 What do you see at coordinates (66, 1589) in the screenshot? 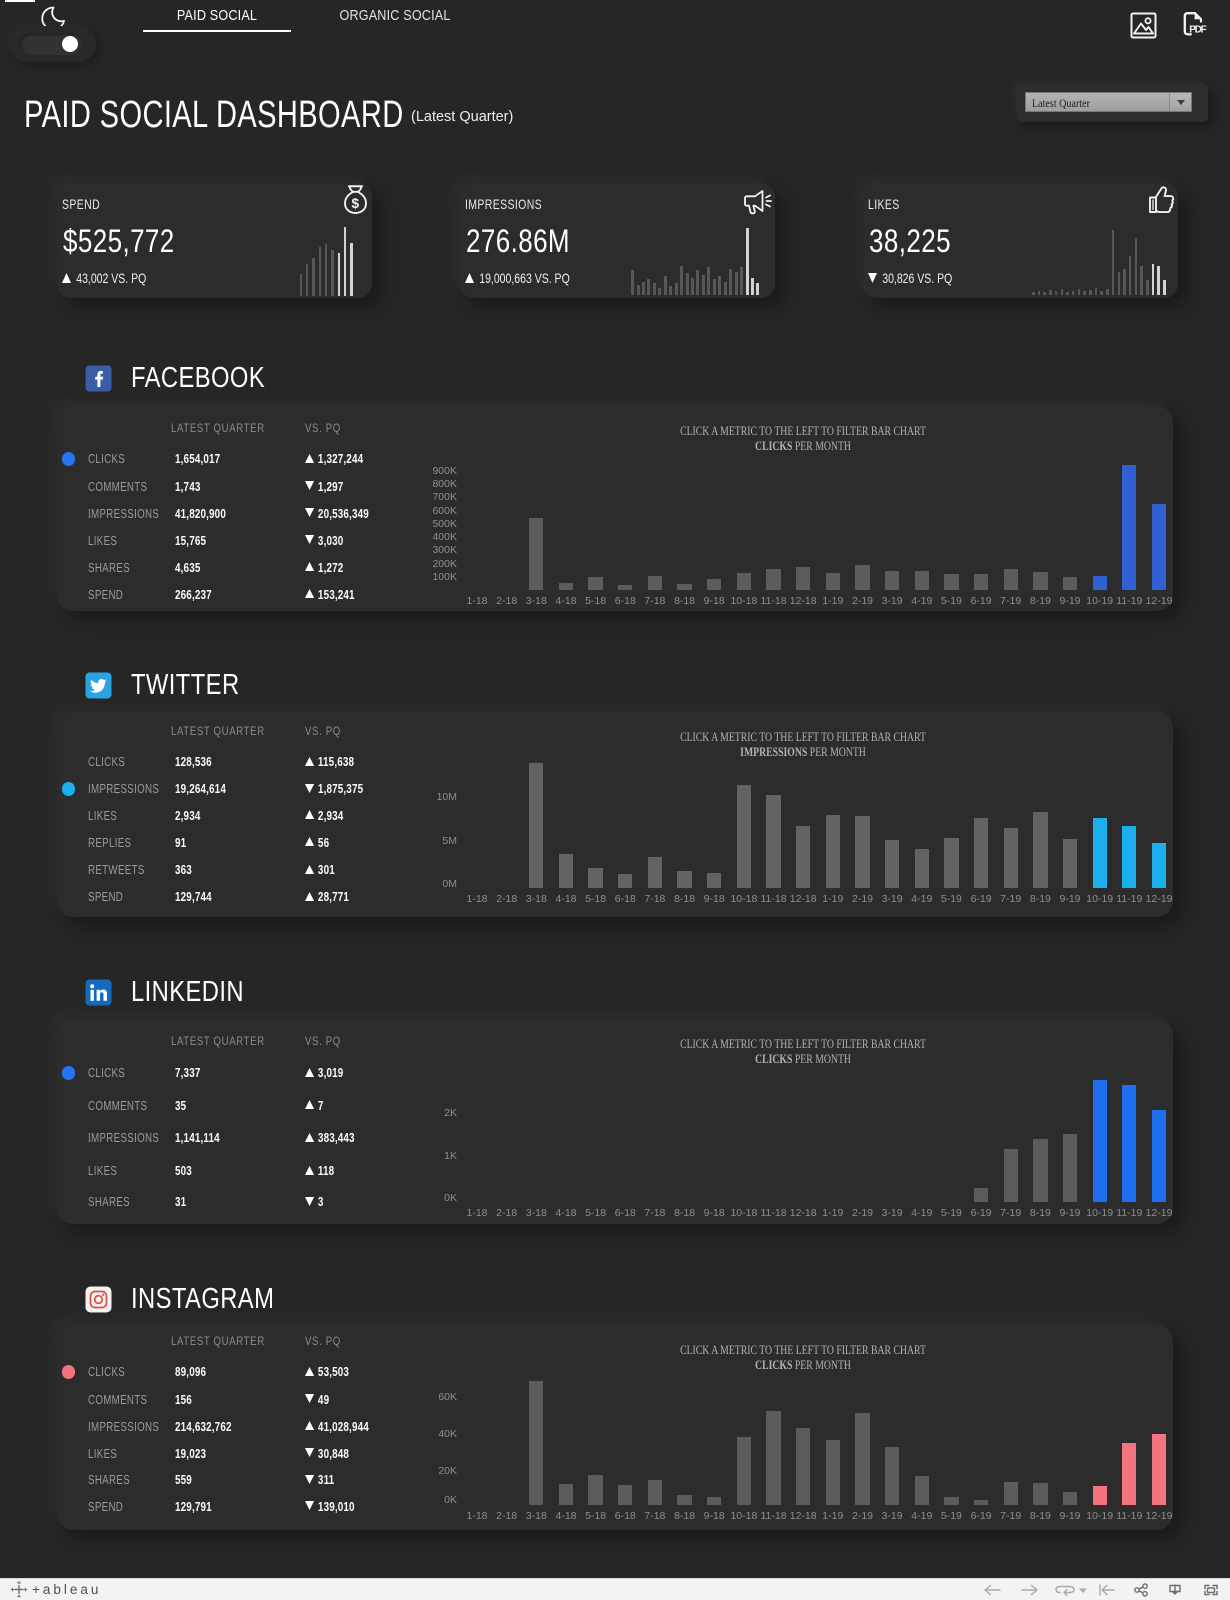
I see `svg-text: +ableau` at bounding box center [66, 1589].